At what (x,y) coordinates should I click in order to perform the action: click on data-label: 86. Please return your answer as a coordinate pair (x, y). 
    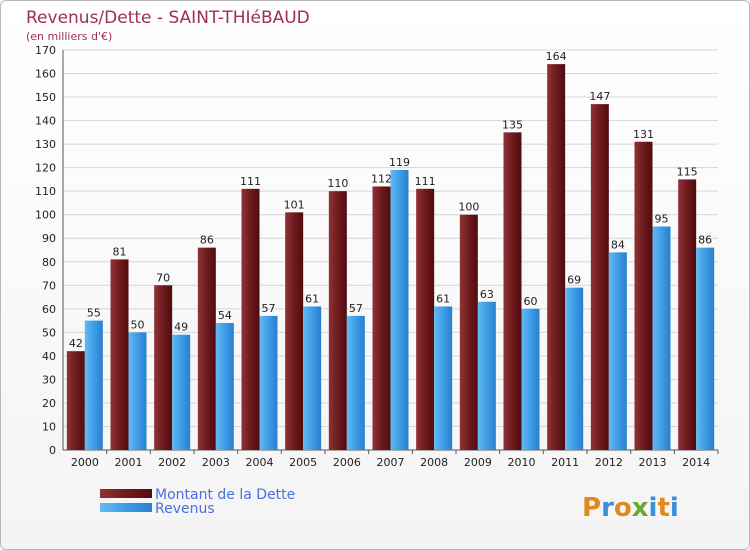
    Looking at the image, I should click on (705, 240).